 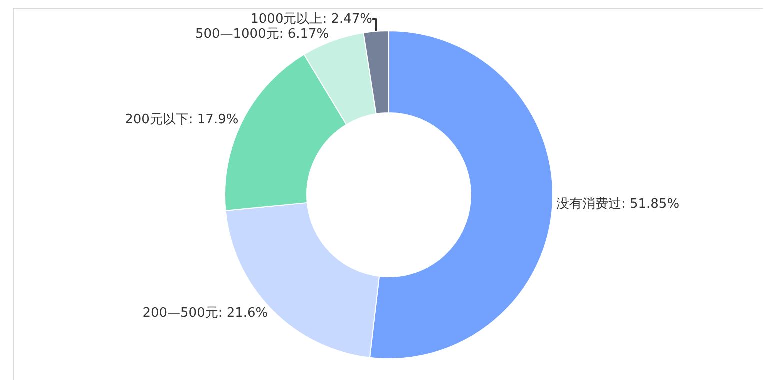 What do you see at coordinates (311, 19) in the screenshot?
I see `slice-label: 1000元以上: 2.47%` at bounding box center [311, 19].